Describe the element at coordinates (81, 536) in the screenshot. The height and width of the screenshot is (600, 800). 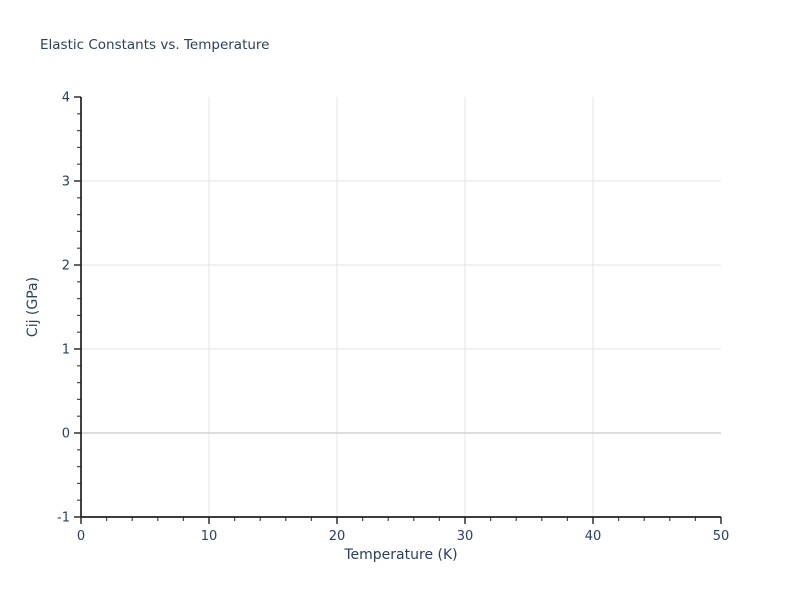
I see `x-tick-label: 0` at that location.